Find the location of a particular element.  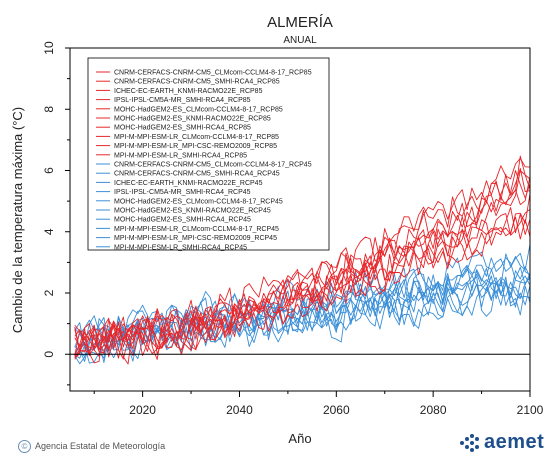

x-tick-label: 2060 is located at coordinates (336, 410).